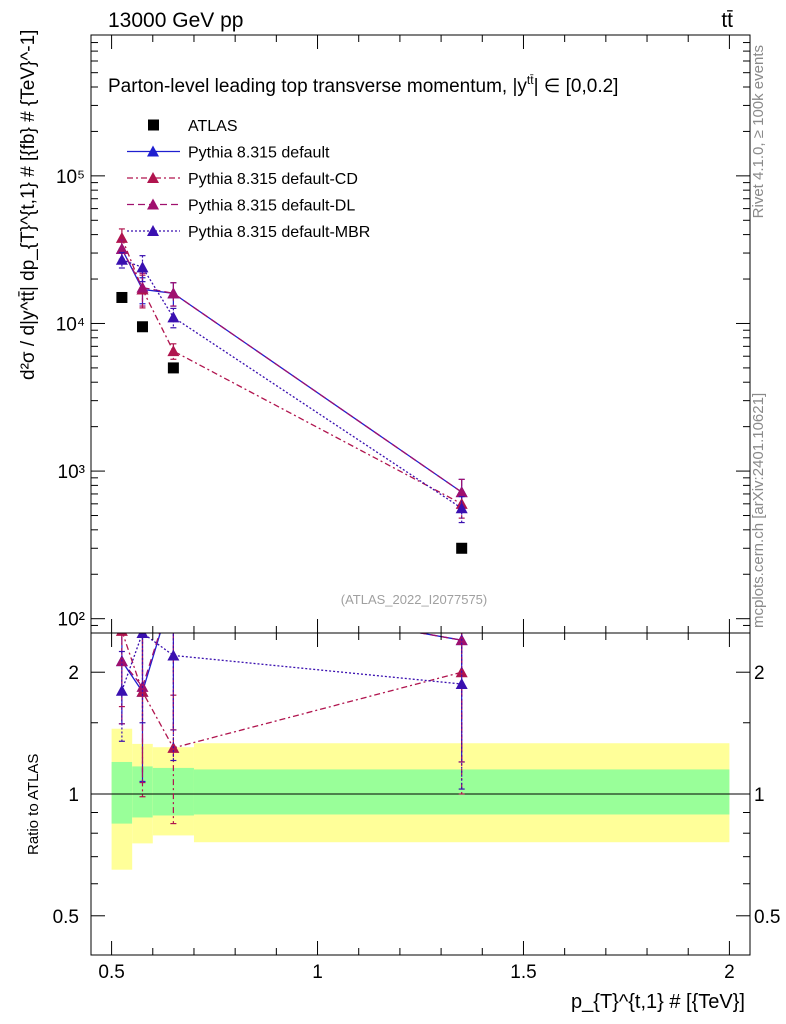 The height and width of the screenshot is (1024, 786). What do you see at coordinates (279, 232) in the screenshot?
I see `legend-label: Pythia 8.315 default-MBR` at bounding box center [279, 232].